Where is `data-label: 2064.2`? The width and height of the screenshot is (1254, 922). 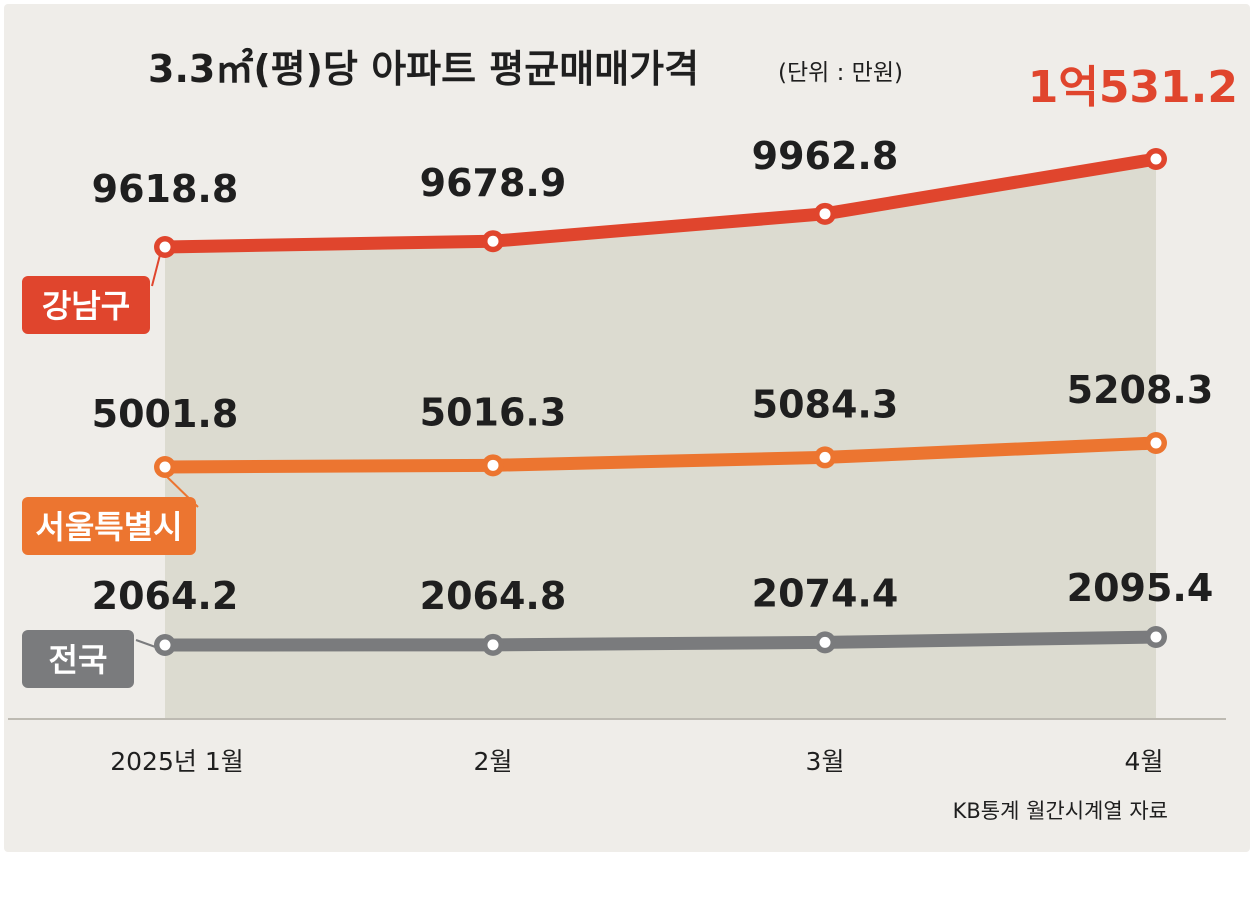
data-label: 2064.2 is located at coordinates (165, 596).